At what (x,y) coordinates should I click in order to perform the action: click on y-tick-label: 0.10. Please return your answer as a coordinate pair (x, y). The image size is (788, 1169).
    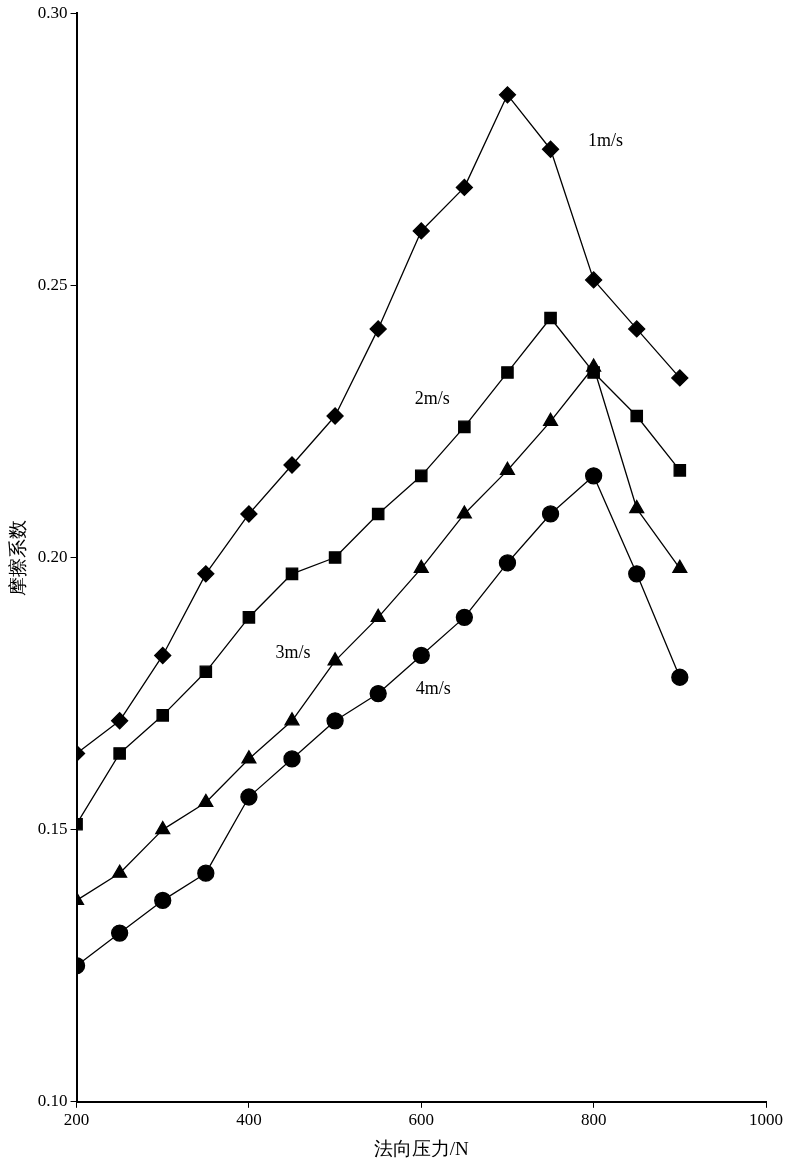
    Looking at the image, I should click on (52, 1101).